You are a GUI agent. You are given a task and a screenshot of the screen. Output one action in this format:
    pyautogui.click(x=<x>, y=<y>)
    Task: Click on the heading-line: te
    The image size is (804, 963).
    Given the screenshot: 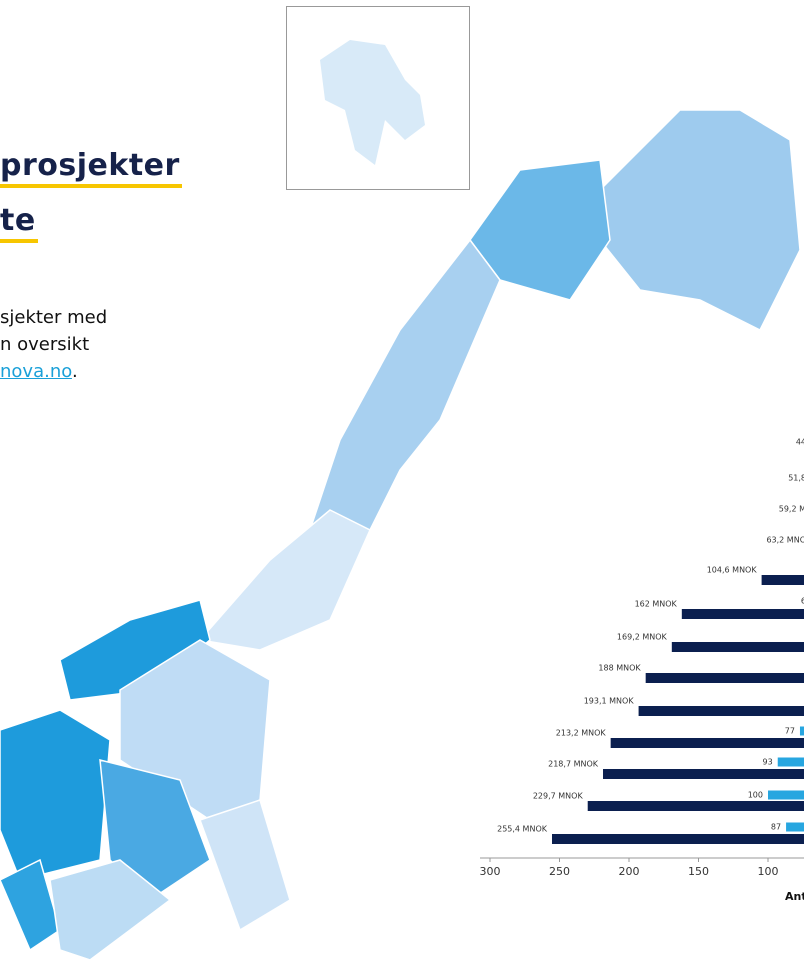 What is the action you would take?
    pyautogui.click(x=19, y=223)
    